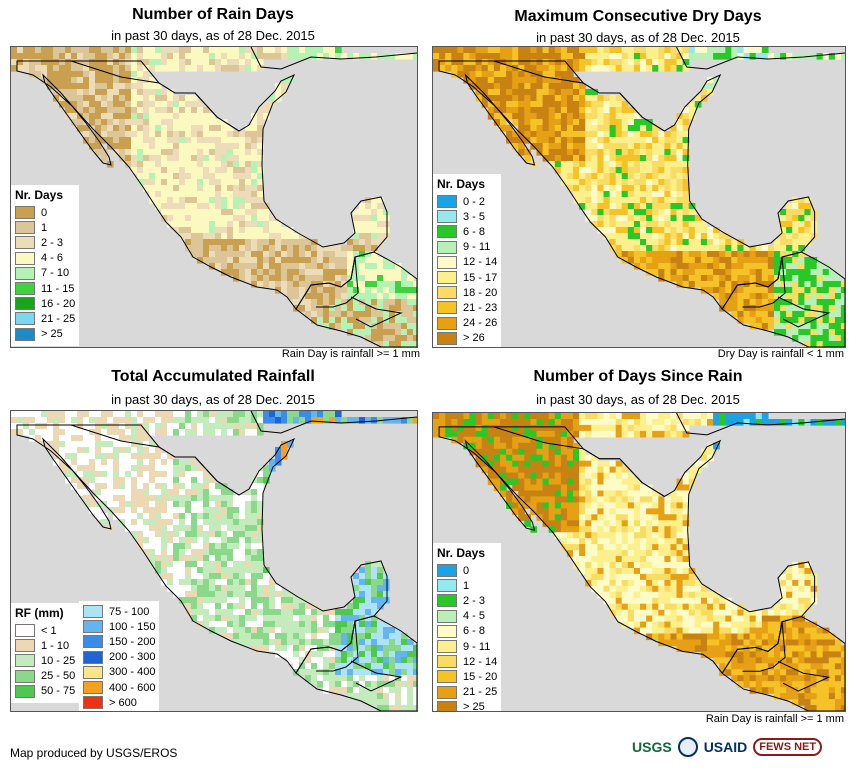 The height and width of the screenshot is (768, 854). I want to click on panel-2-subtitle: in past 30 days, as of 28 Dec. 2015, so click(638, 37).